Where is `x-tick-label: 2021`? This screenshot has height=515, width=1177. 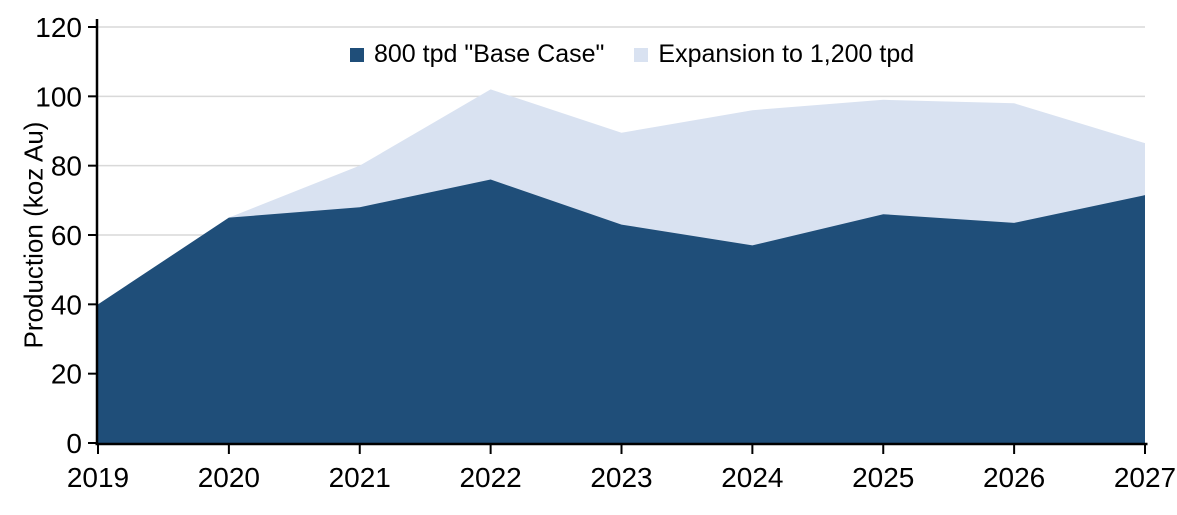 x-tick-label: 2021 is located at coordinates (360, 477).